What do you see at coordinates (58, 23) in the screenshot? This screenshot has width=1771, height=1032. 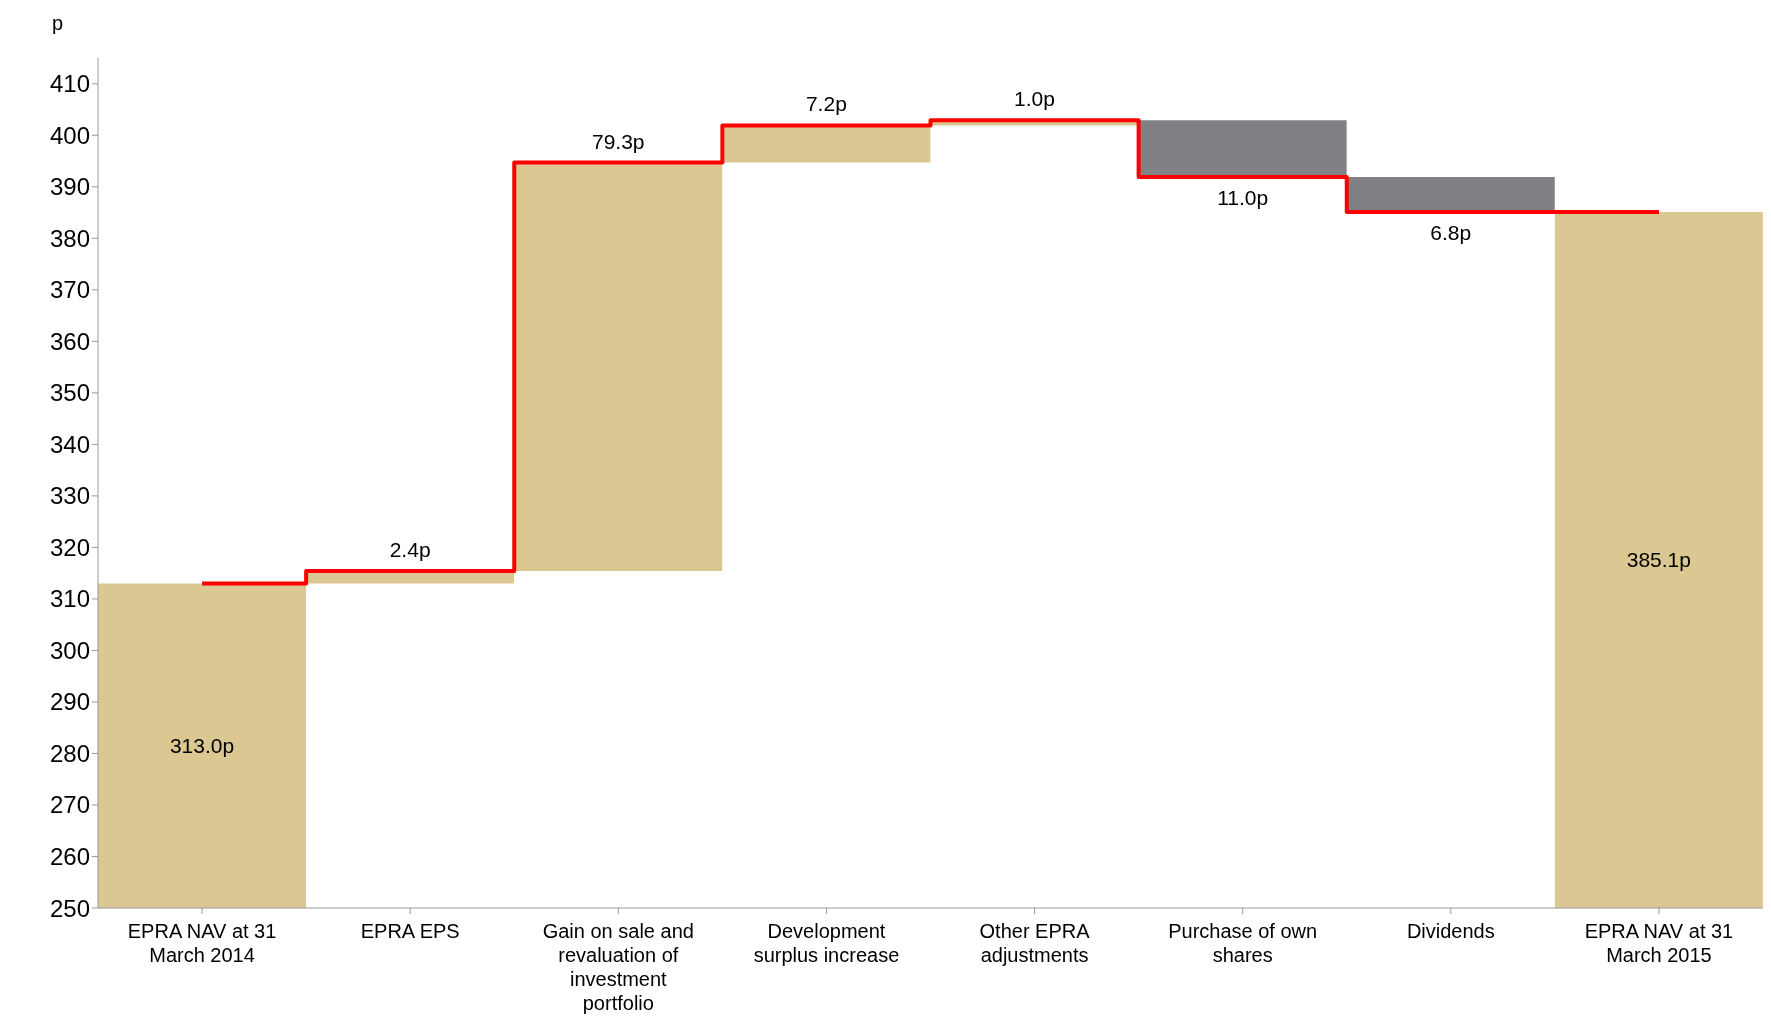 I see `y-axis-title: p` at bounding box center [58, 23].